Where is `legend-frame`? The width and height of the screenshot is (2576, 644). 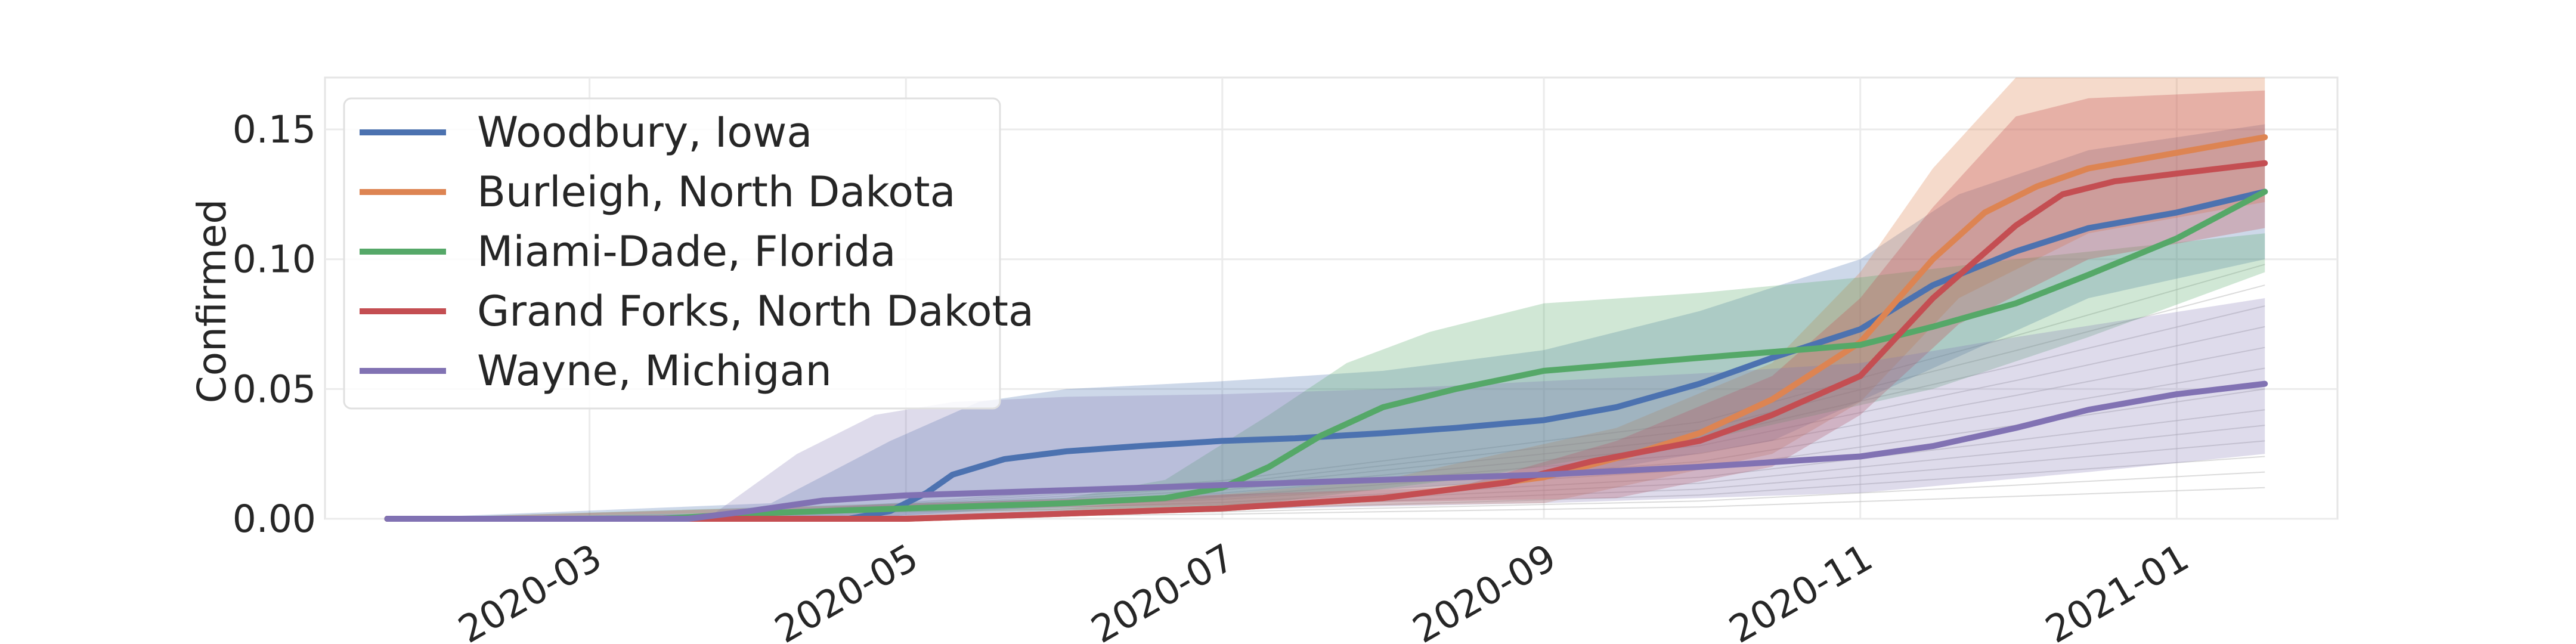
legend-frame is located at coordinates (672, 254).